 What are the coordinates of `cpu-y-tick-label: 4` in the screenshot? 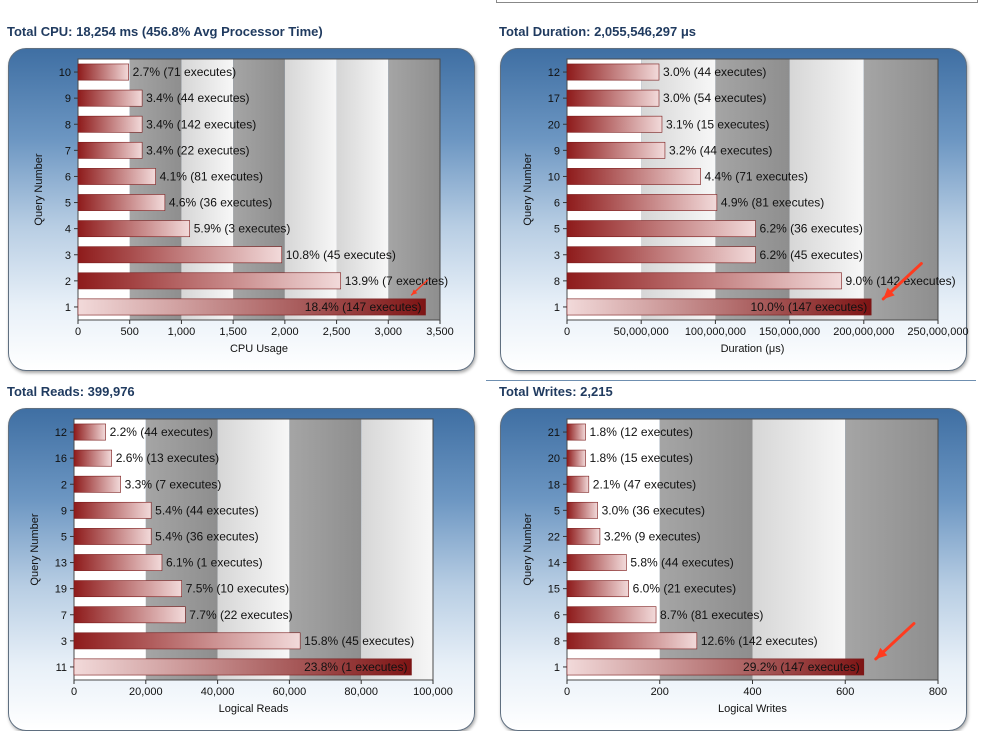 It's located at (68, 230).